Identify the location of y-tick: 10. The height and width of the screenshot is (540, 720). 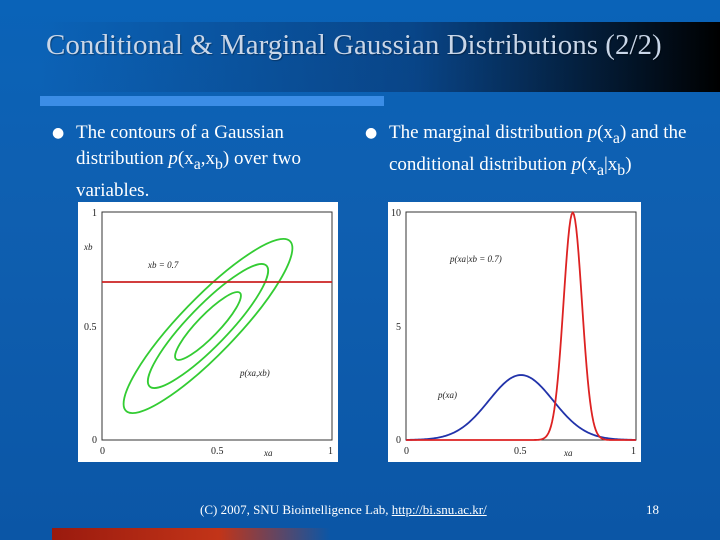
(396, 213).